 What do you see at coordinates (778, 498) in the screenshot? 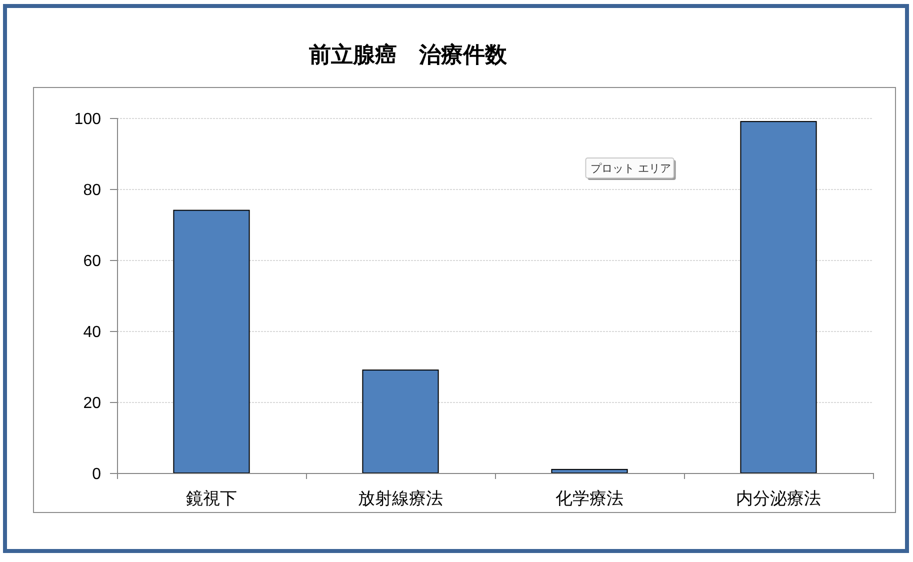
I see `x-tick-label: 内分泌療法` at bounding box center [778, 498].